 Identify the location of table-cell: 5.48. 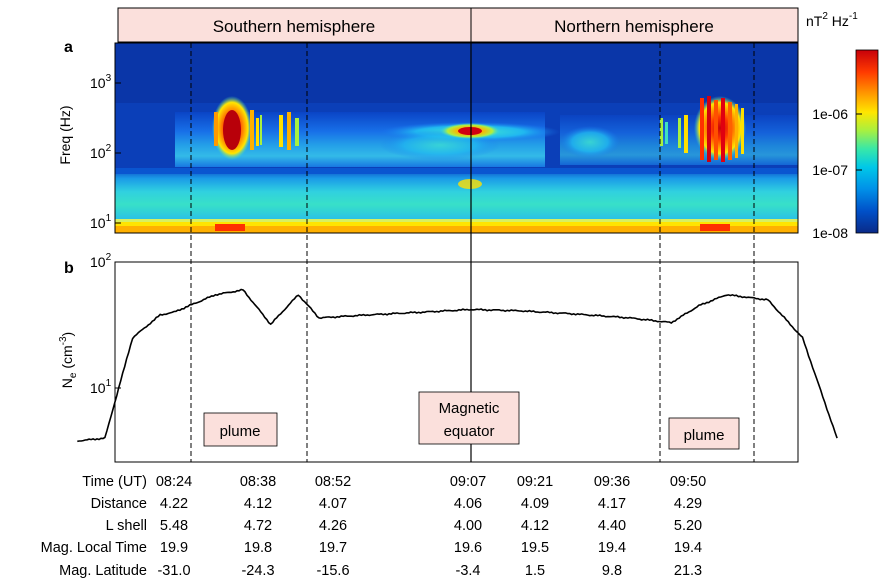
(174, 526).